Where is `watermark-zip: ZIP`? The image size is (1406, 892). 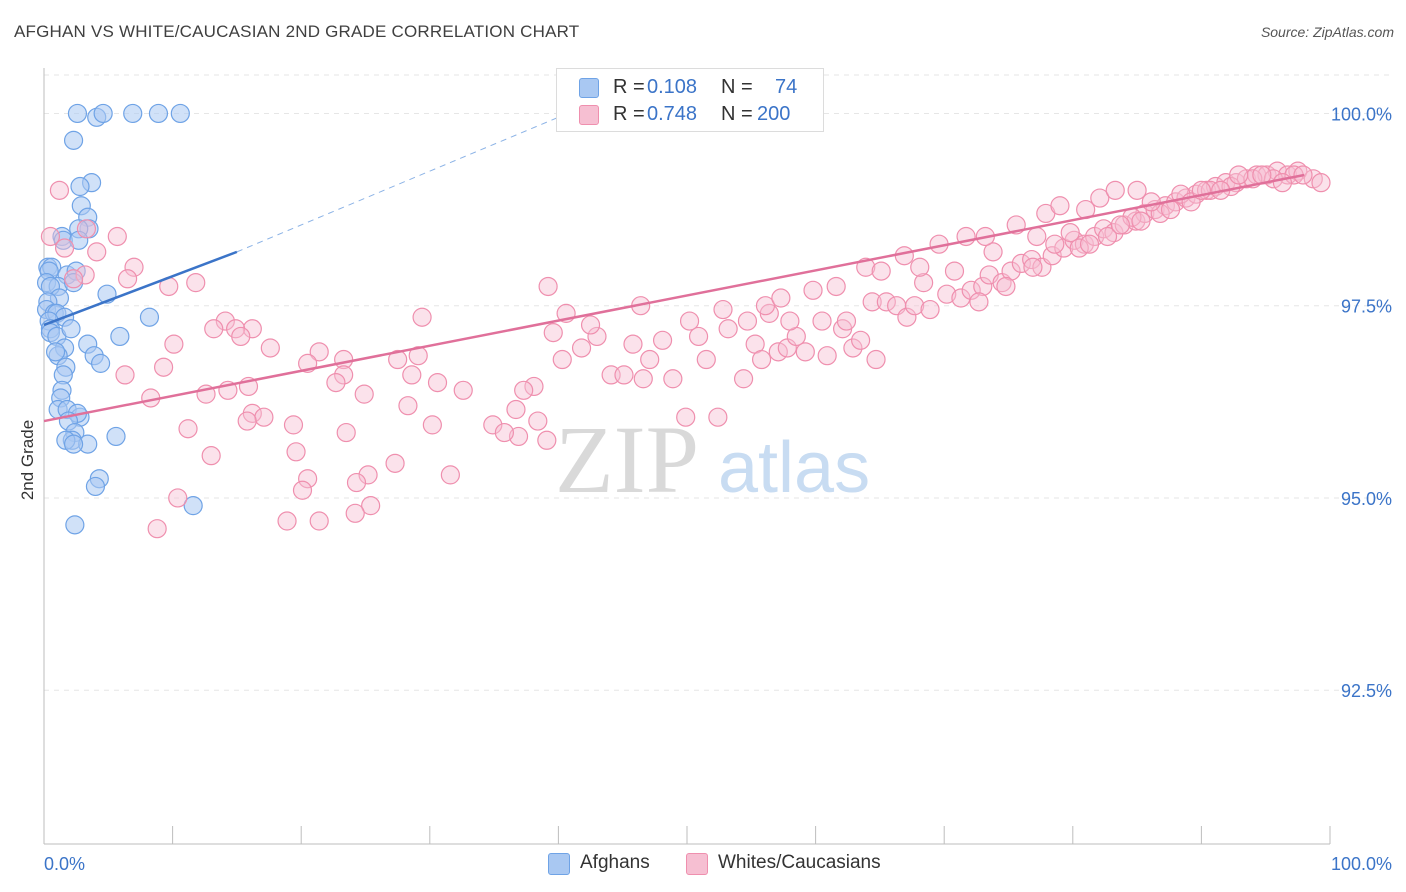 watermark-zip: ZIP is located at coordinates (627, 459).